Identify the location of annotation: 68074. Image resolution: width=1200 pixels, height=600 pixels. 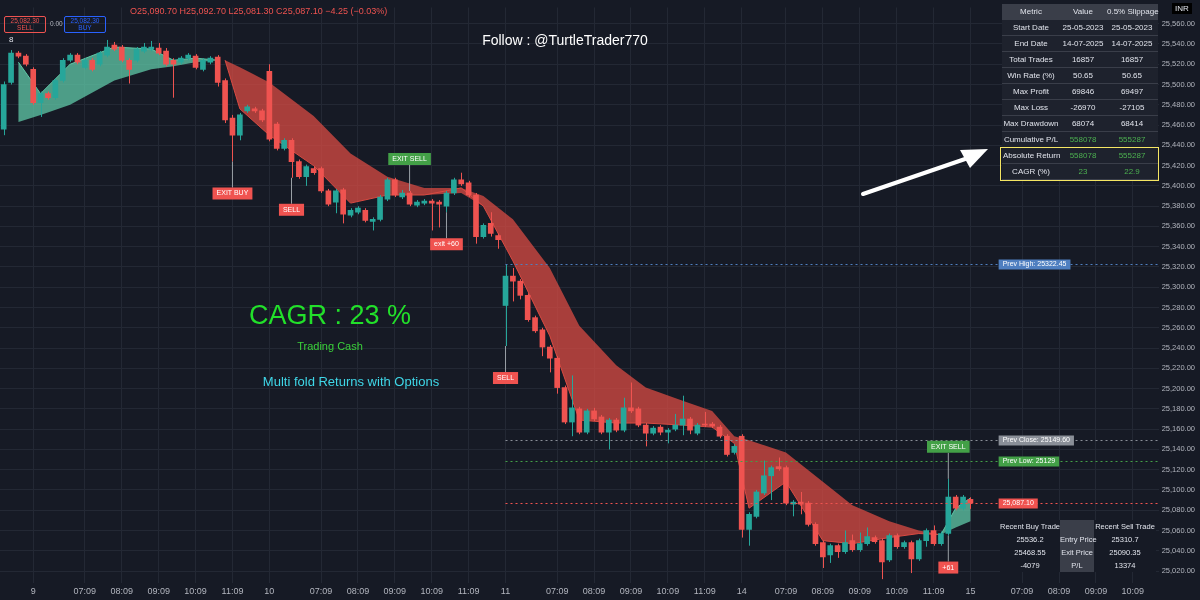
(1083, 124).